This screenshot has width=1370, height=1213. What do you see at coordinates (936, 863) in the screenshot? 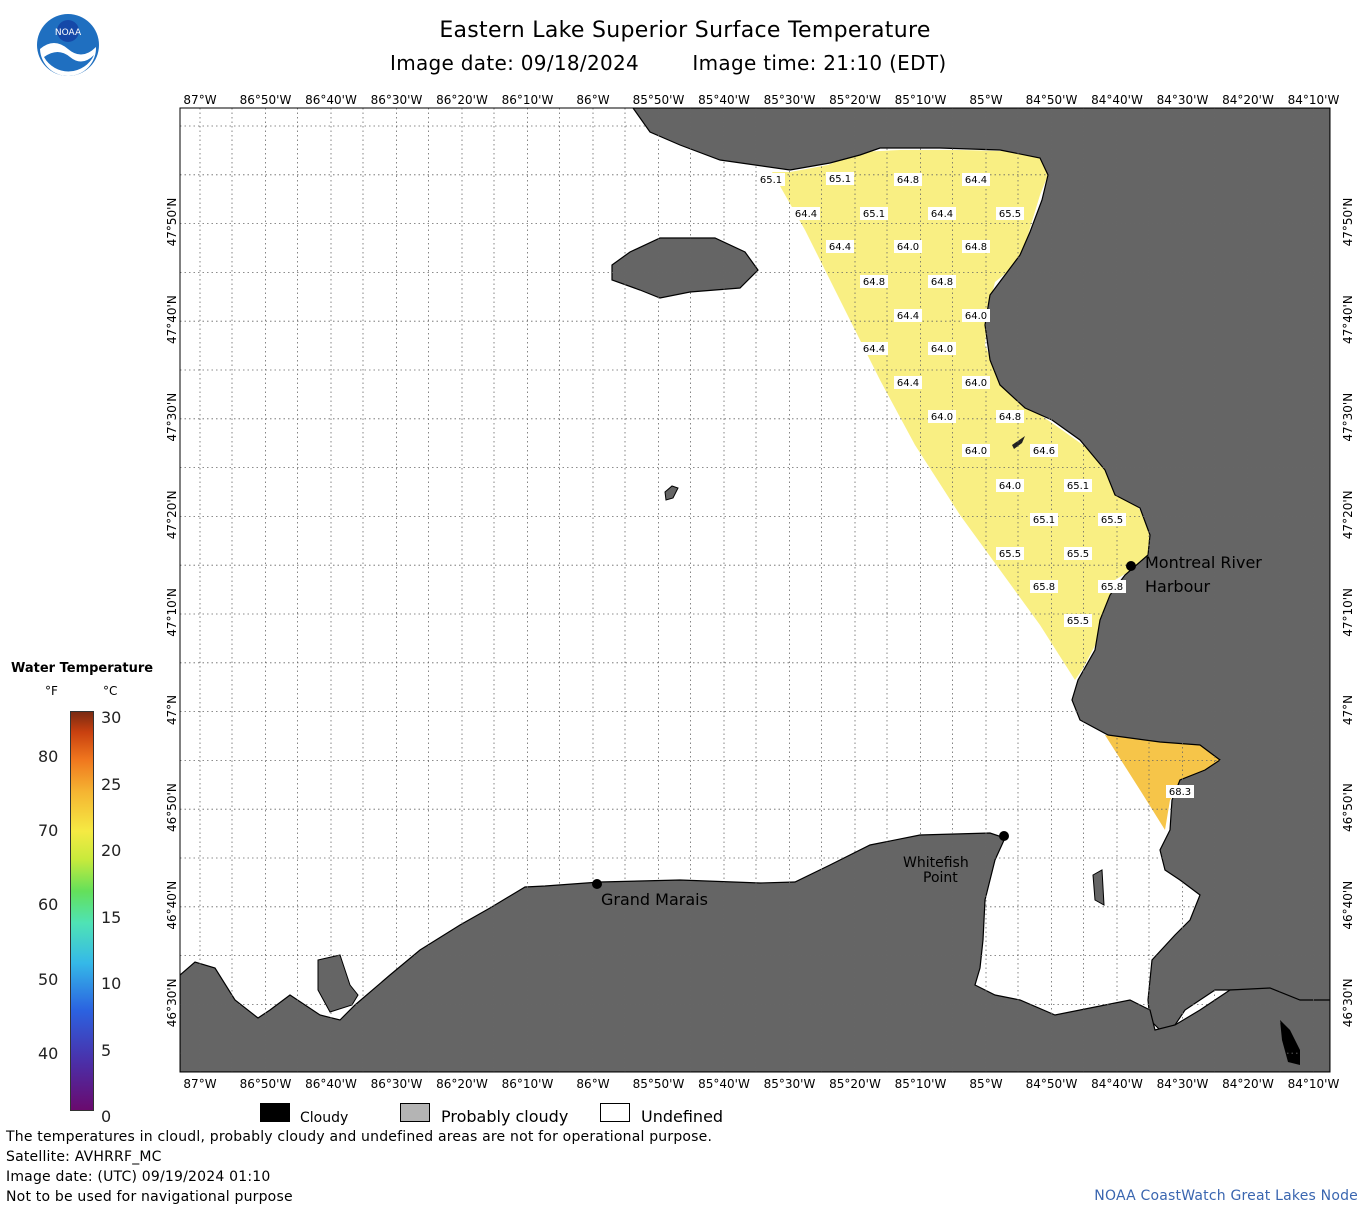
I see `whitefish-point-label: Whitefish` at bounding box center [936, 863].